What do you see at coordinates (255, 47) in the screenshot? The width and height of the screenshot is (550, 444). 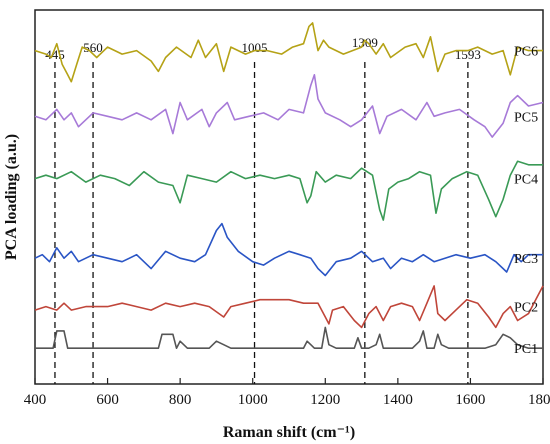 I see `peak-label: 1005` at bounding box center [255, 47].